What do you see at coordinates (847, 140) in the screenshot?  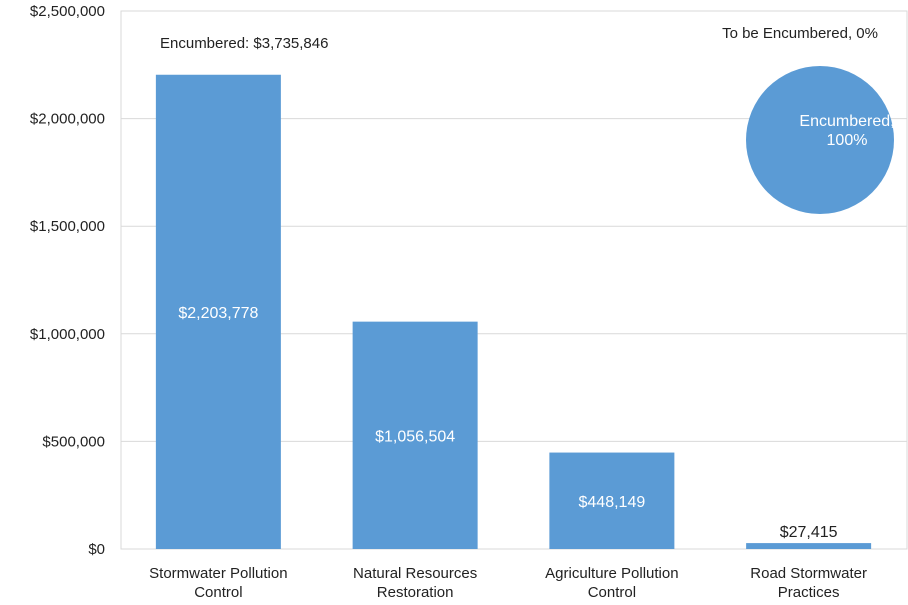 I see `pie-label-line: 100%` at bounding box center [847, 140].